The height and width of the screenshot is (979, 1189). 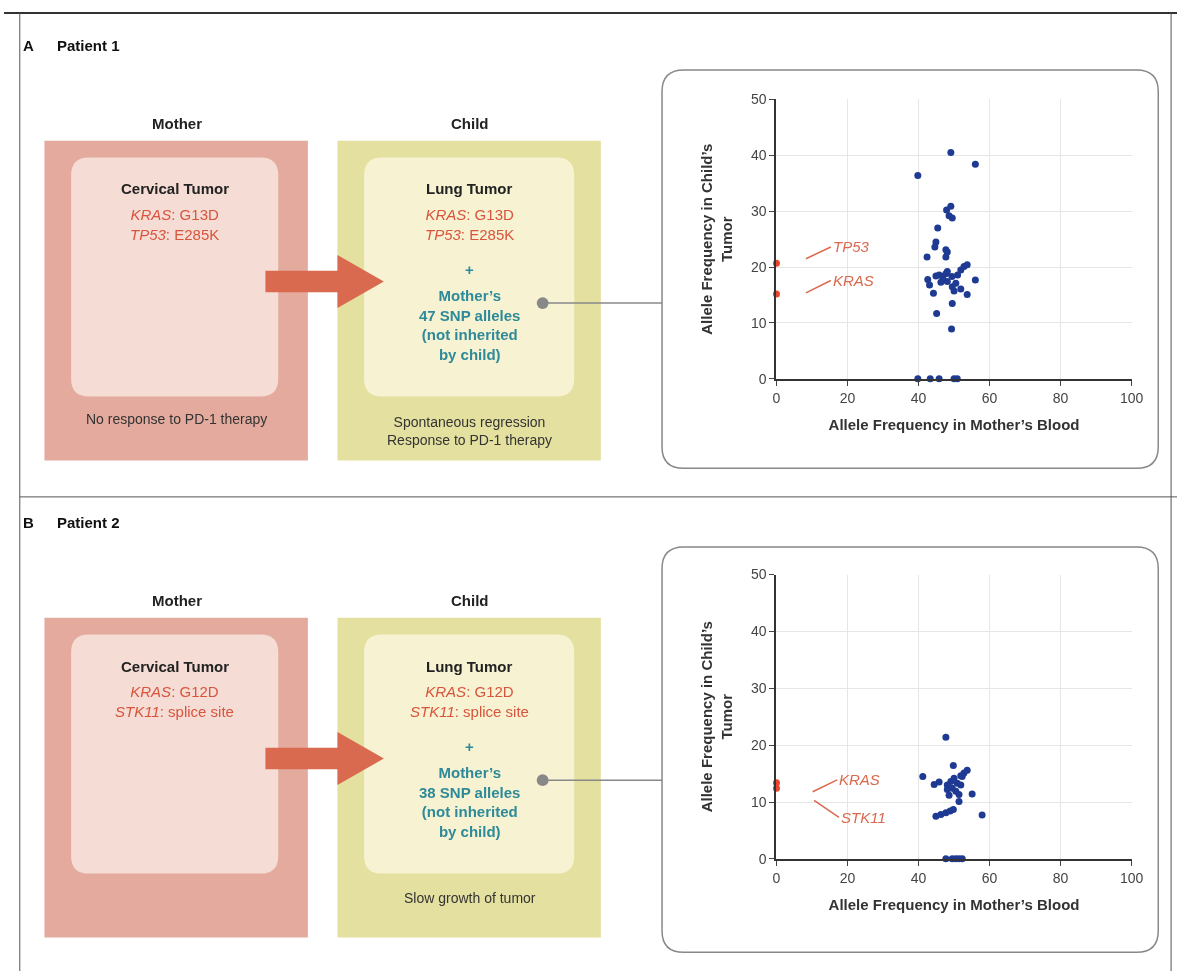 I want to click on text: Mother’s 38 SNP alleles (not inherited by child), so click(x=470, y=802).